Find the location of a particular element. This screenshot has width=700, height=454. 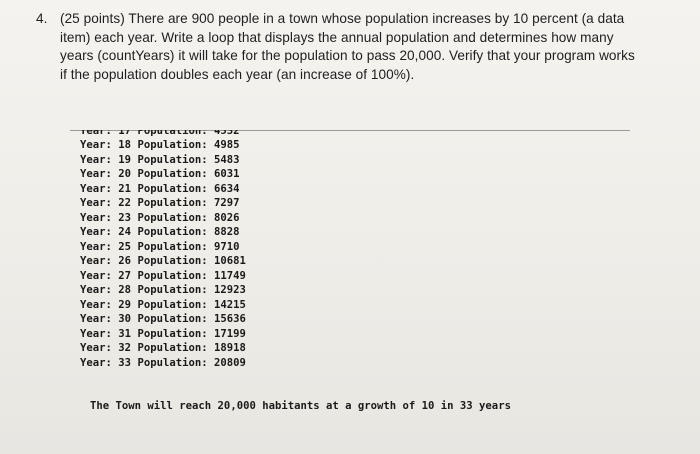

output-row: Year: 19 Population: 5483 is located at coordinates (163, 160).